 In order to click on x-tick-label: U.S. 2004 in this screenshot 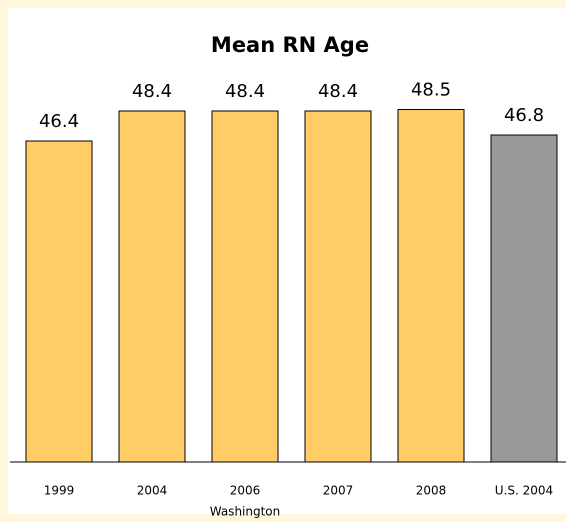, I will do `click(524, 491)`.